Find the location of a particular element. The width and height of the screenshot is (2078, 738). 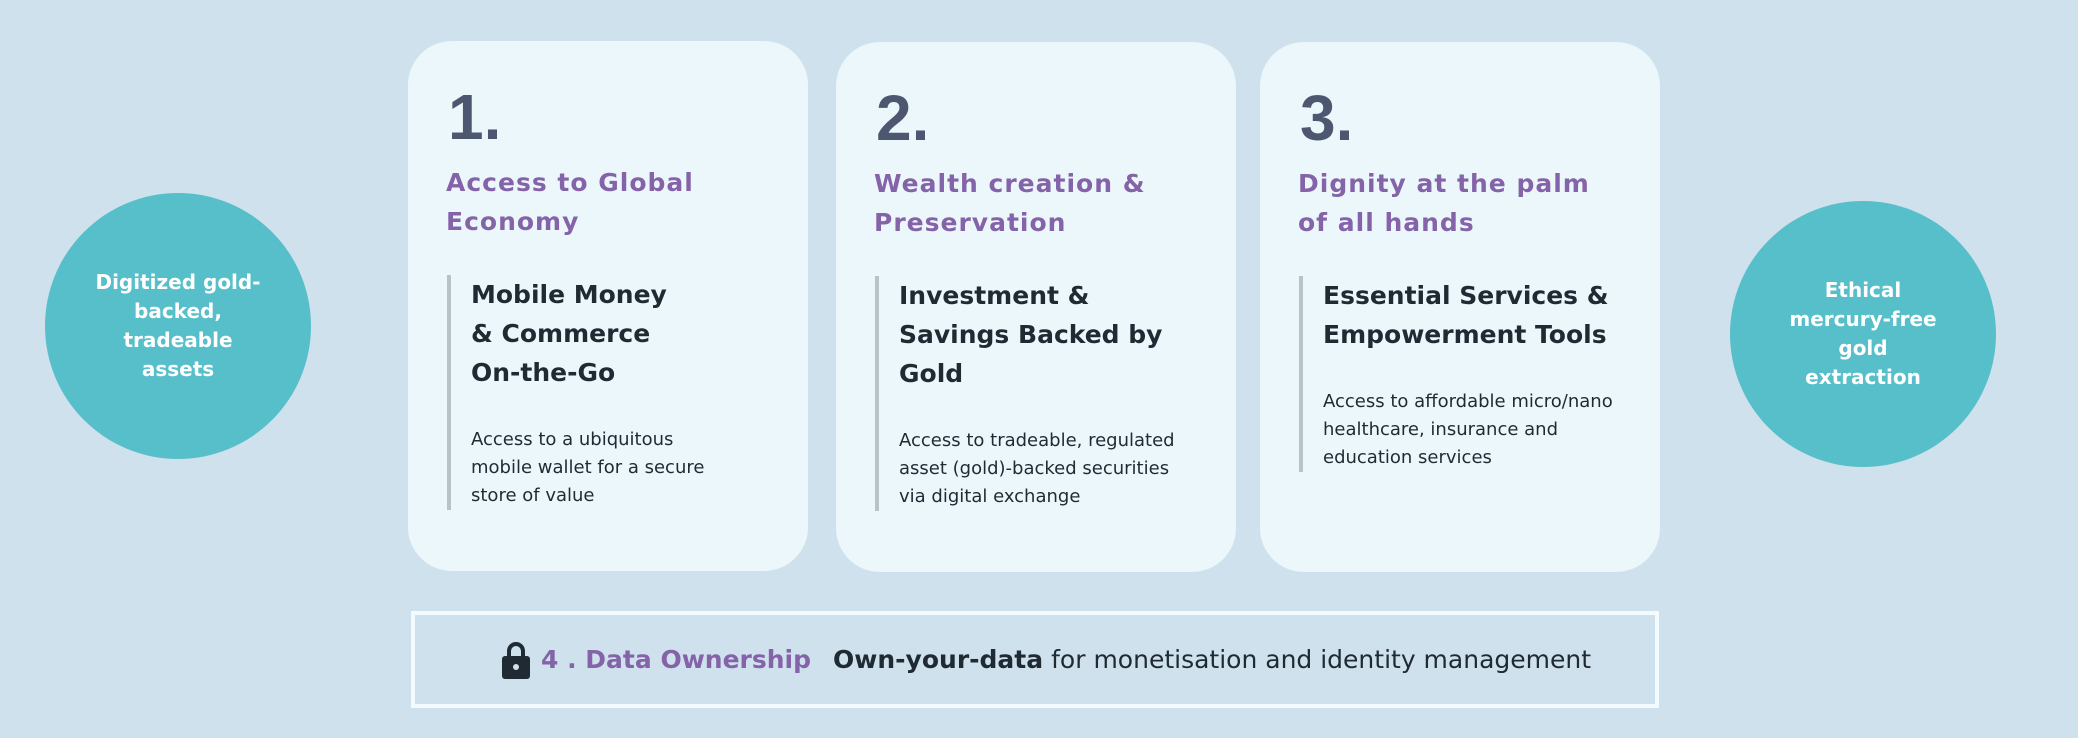

lock-icon is located at coordinates (516, 660).